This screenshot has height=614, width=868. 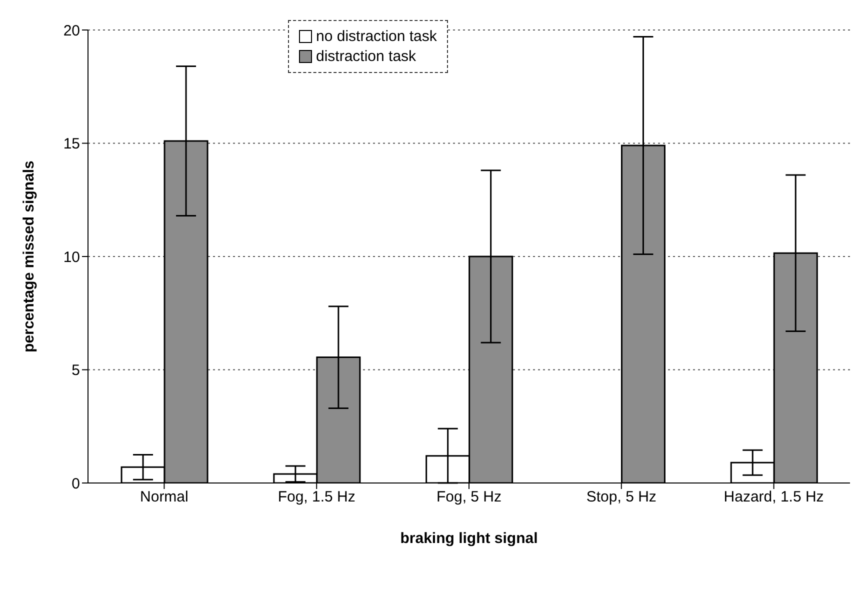 What do you see at coordinates (76, 371) in the screenshot?
I see `y-tick-label: 5` at bounding box center [76, 371].